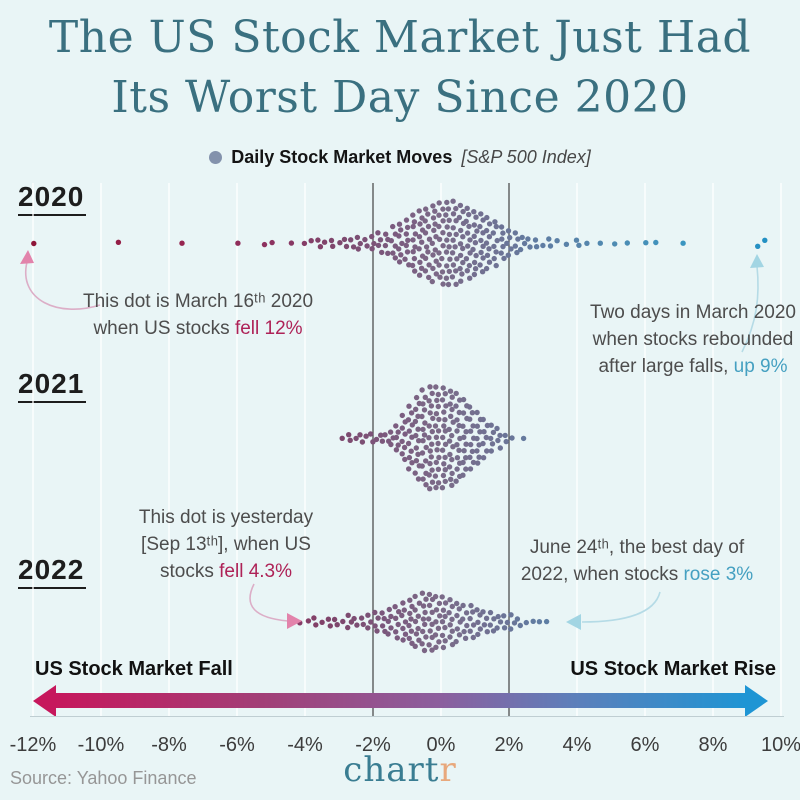 The height and width of the screenshot is (800, 800). Describe the element at coordinates (400, 37) in the screenshot. I see `chart-title-line1: The US Stock Market Just Had` at that location.